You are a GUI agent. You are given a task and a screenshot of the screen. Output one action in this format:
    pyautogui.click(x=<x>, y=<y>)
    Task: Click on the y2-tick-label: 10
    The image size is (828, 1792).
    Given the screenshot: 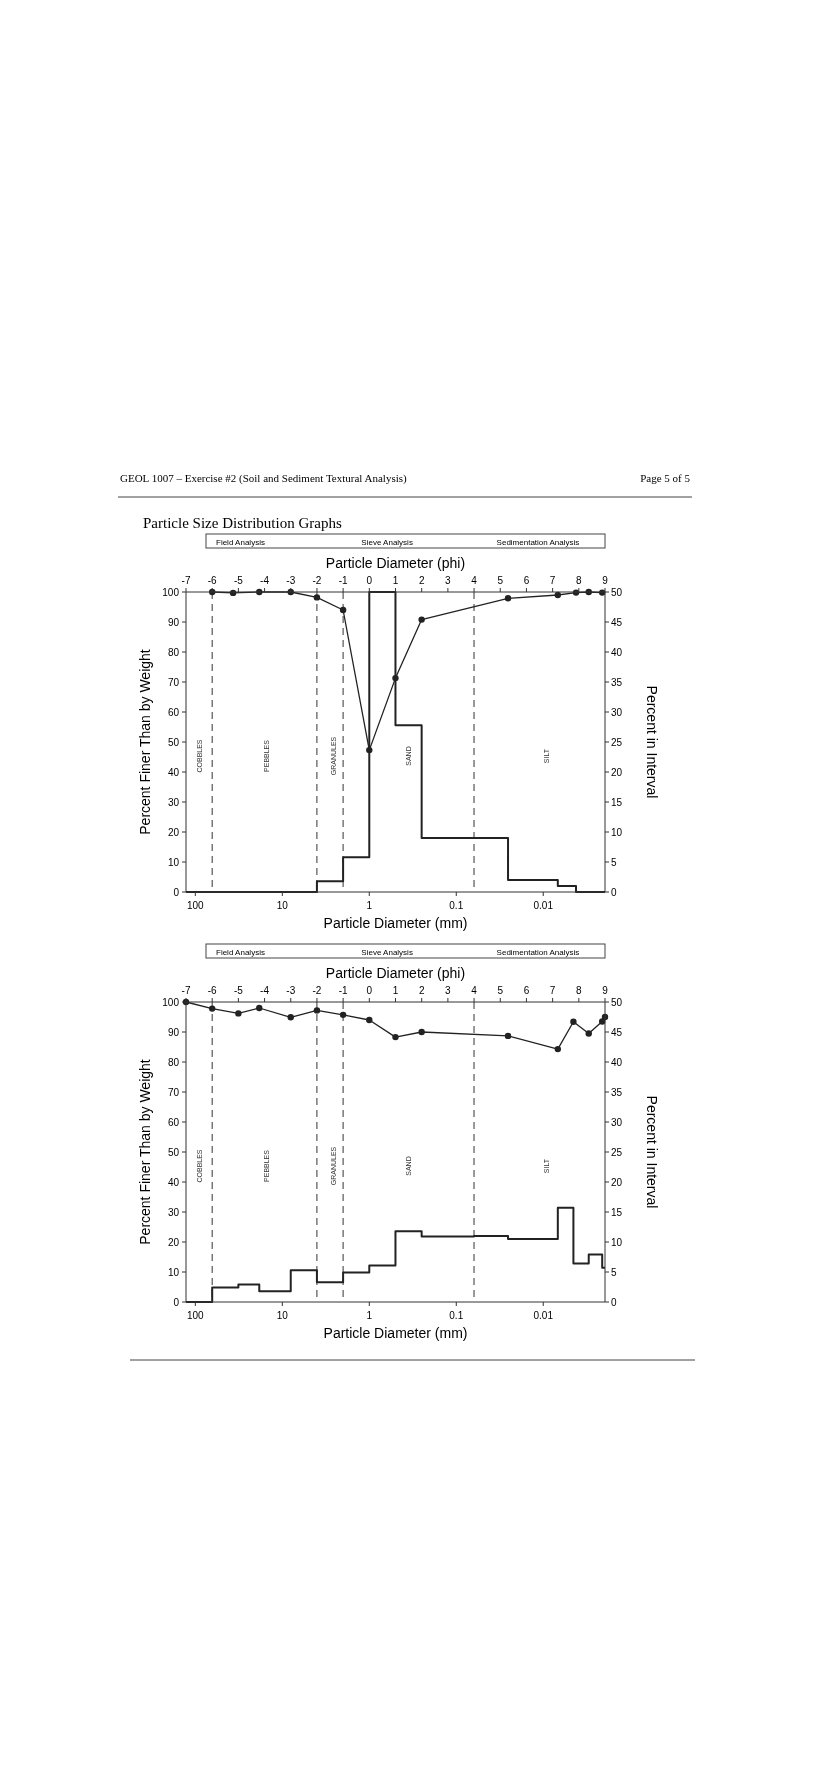 What is the action you would take?
    pyautogui.click(x=617, y=832)
    